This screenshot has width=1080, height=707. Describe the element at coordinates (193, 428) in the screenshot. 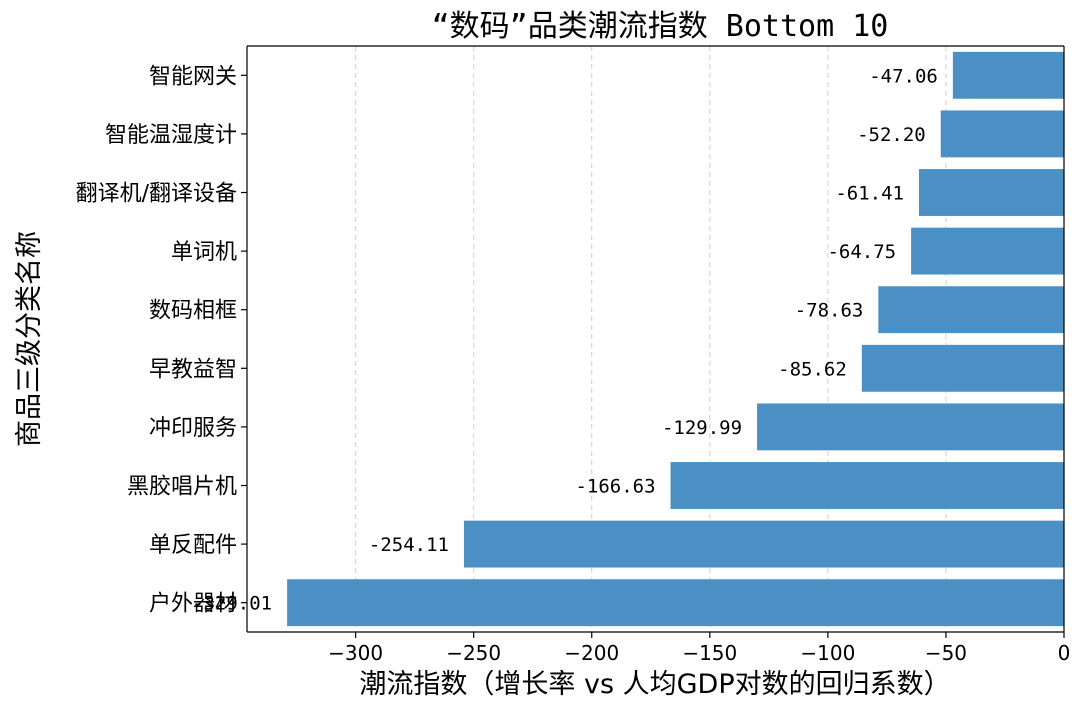

I see `y-tick-label: 冲印服务` at that location.